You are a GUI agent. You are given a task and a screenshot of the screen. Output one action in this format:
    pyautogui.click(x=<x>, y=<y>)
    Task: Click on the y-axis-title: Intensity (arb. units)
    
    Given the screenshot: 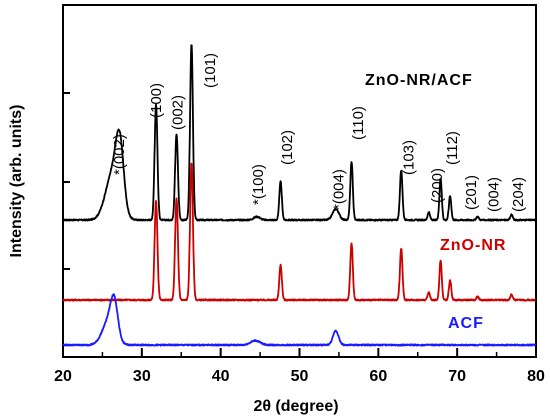 What is the action you would take?
    pyautogui.click(x=16, y=181)
    